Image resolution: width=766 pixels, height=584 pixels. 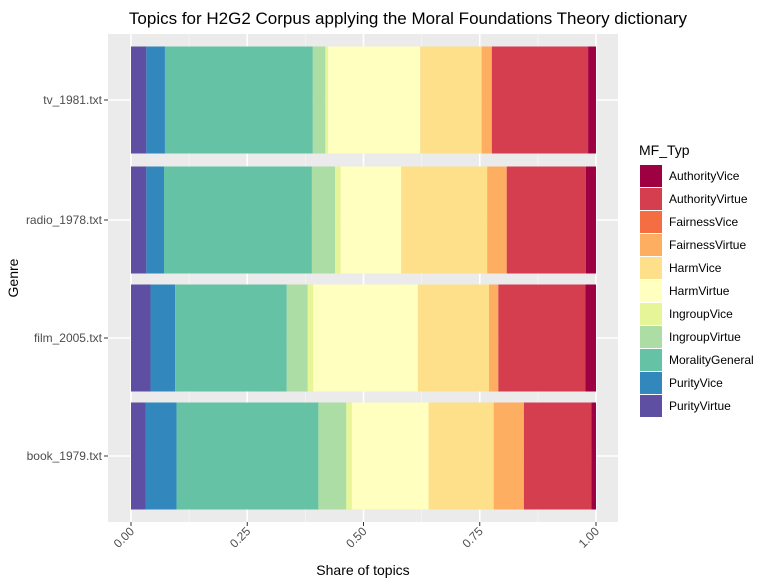 What do you see at coordinates (651, 406) in the screenshot?
I see `legend-swatch-purityvirtue` at bounding box center [651, 406].